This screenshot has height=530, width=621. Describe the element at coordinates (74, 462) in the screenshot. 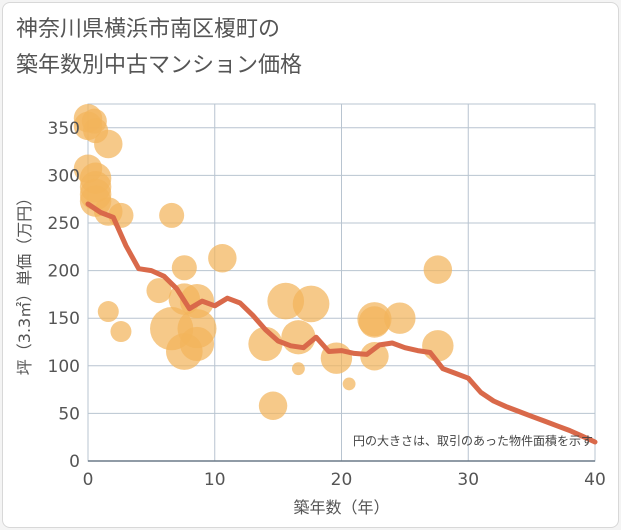

I see `y-tick-label: 0` at that location.